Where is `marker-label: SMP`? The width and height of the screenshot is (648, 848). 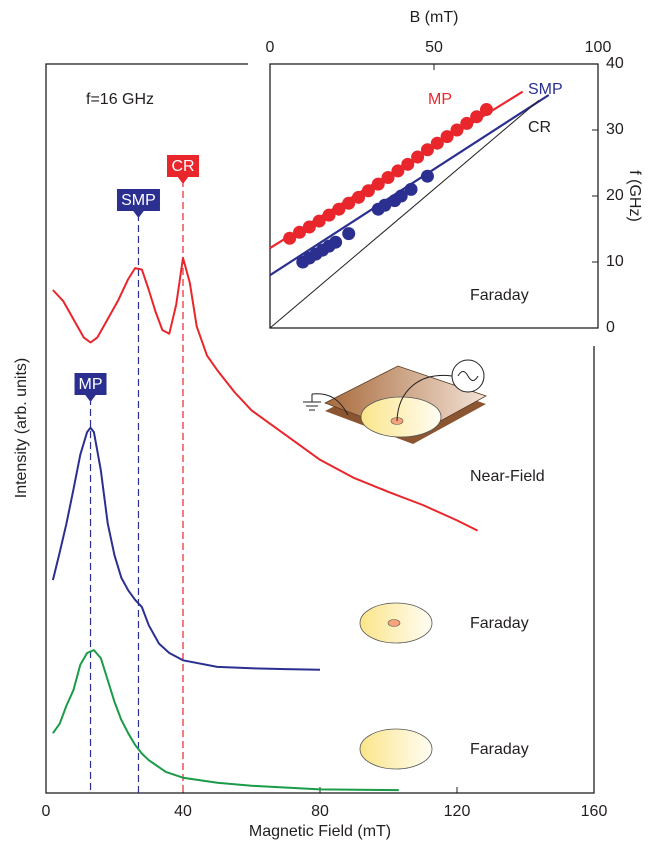
marker-label: SMP is located at coordinates (138, 203).